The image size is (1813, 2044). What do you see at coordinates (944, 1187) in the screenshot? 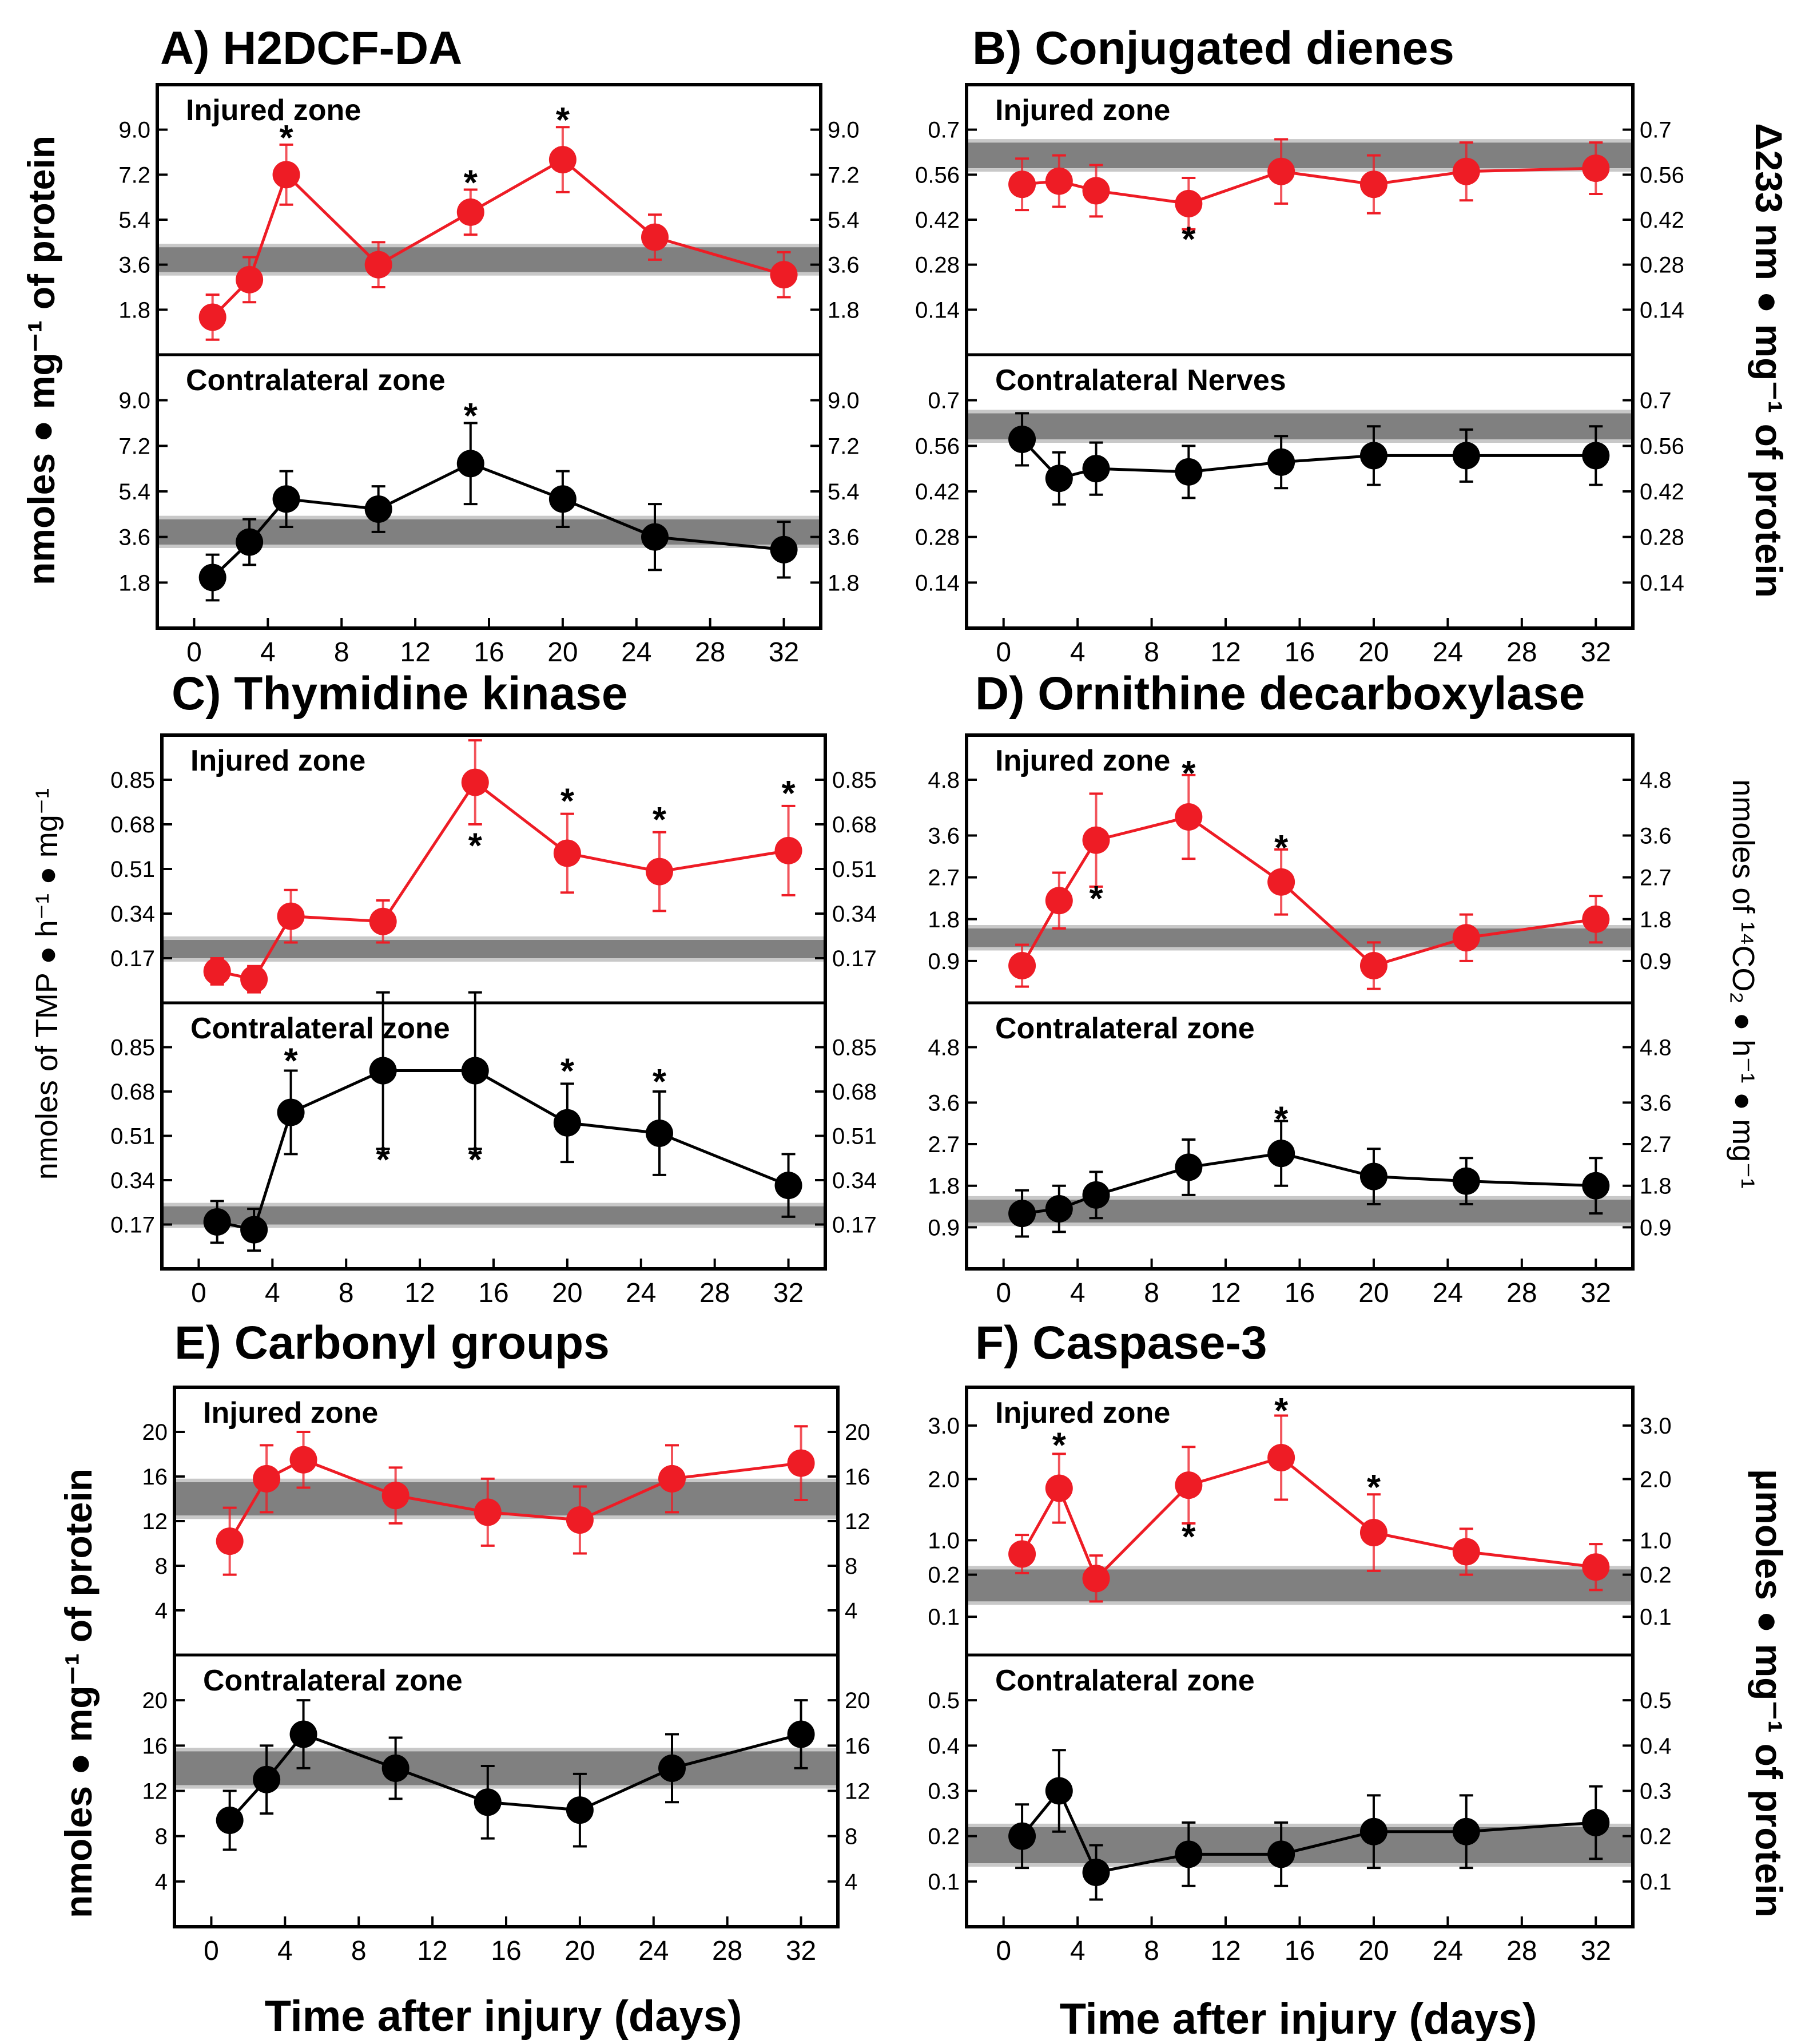
I see `panel-d-contralateral-ytick-label-left: 1.8` at bounding box center [944, 1187].